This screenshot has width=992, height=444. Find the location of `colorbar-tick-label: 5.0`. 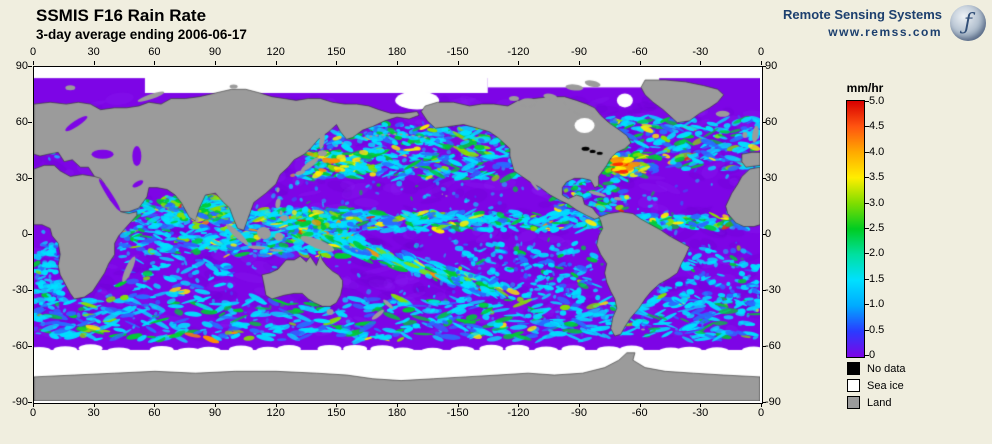

colorbar-tick-label: 5.0 is located at coordinates (877, 101).